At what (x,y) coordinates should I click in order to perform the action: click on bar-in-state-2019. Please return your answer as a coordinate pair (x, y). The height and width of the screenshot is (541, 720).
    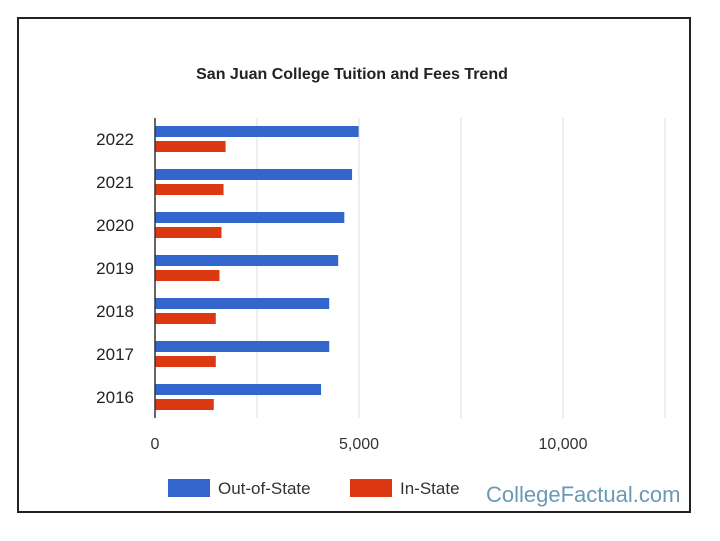
    Looking at the image, I should click on (187, 275).